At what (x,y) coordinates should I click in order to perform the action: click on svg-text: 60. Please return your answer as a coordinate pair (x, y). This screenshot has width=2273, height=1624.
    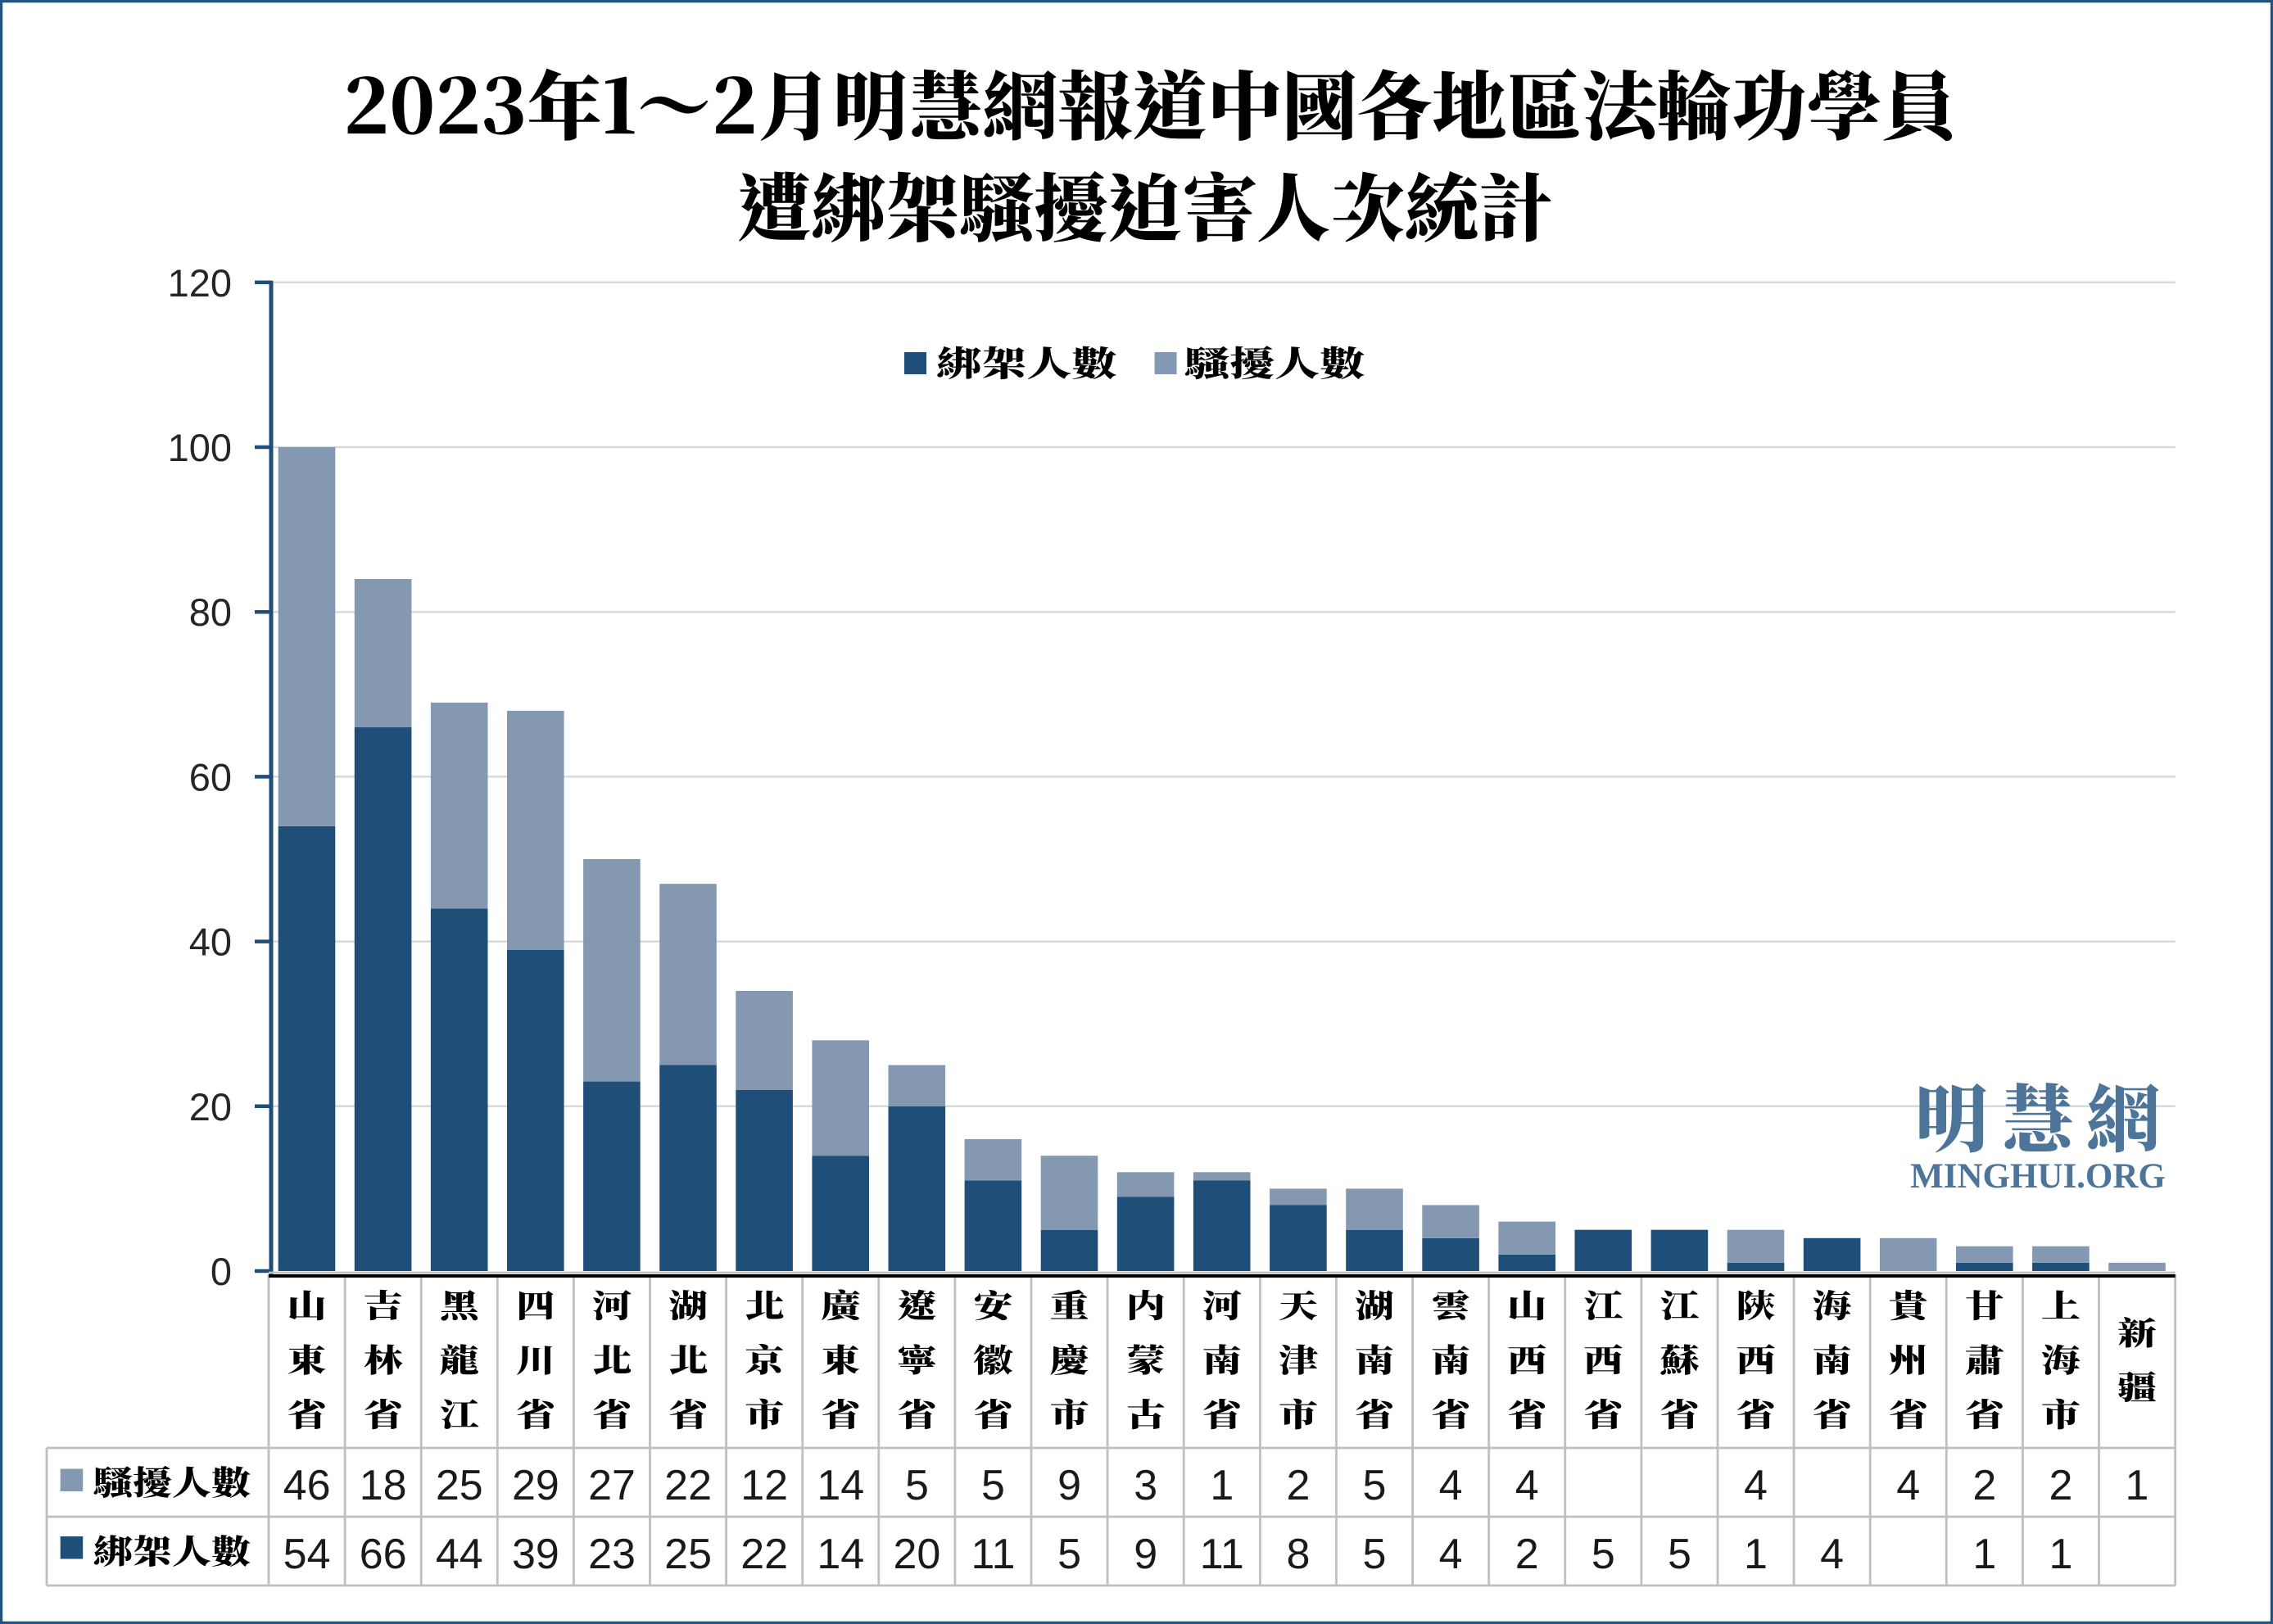
    Looking at the image, I should click on (210, 776).